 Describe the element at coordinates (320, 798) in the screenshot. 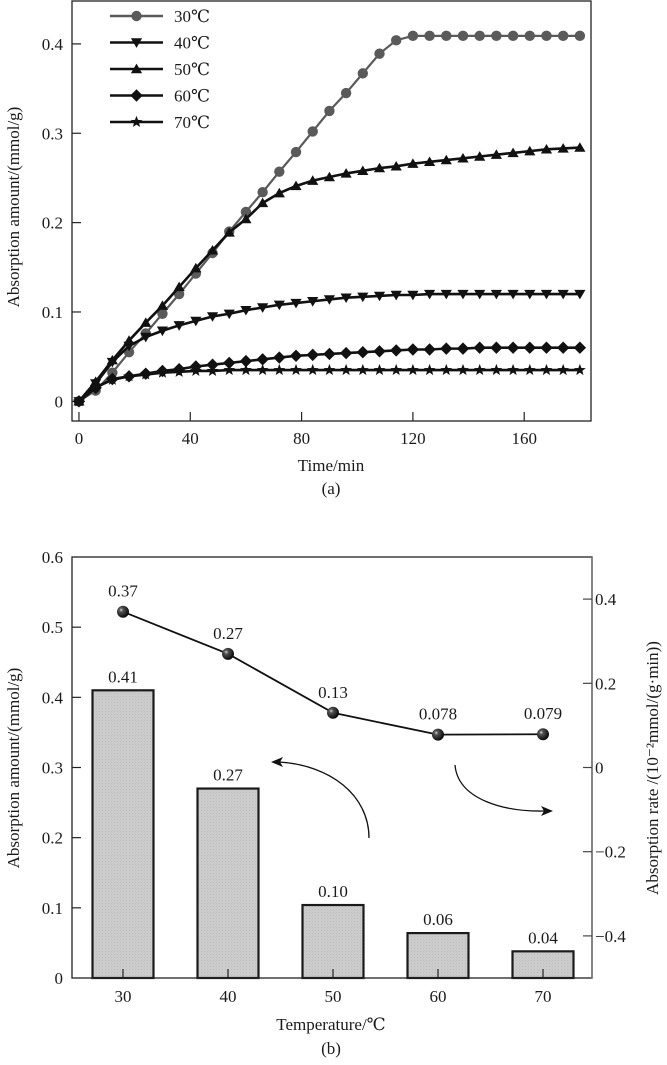

I see `arrow-to-left-axis` at that location.